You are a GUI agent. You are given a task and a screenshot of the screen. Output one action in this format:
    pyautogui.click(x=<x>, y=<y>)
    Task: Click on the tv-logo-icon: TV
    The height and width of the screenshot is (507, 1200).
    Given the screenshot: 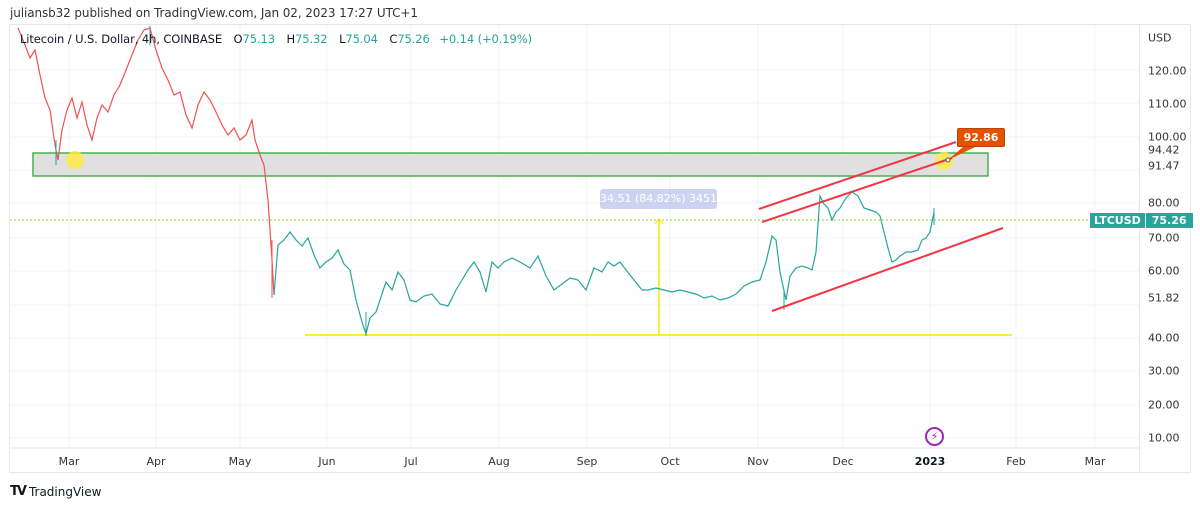 What is the action you would take?
    pyautogui.click(x=18, y=491)
    